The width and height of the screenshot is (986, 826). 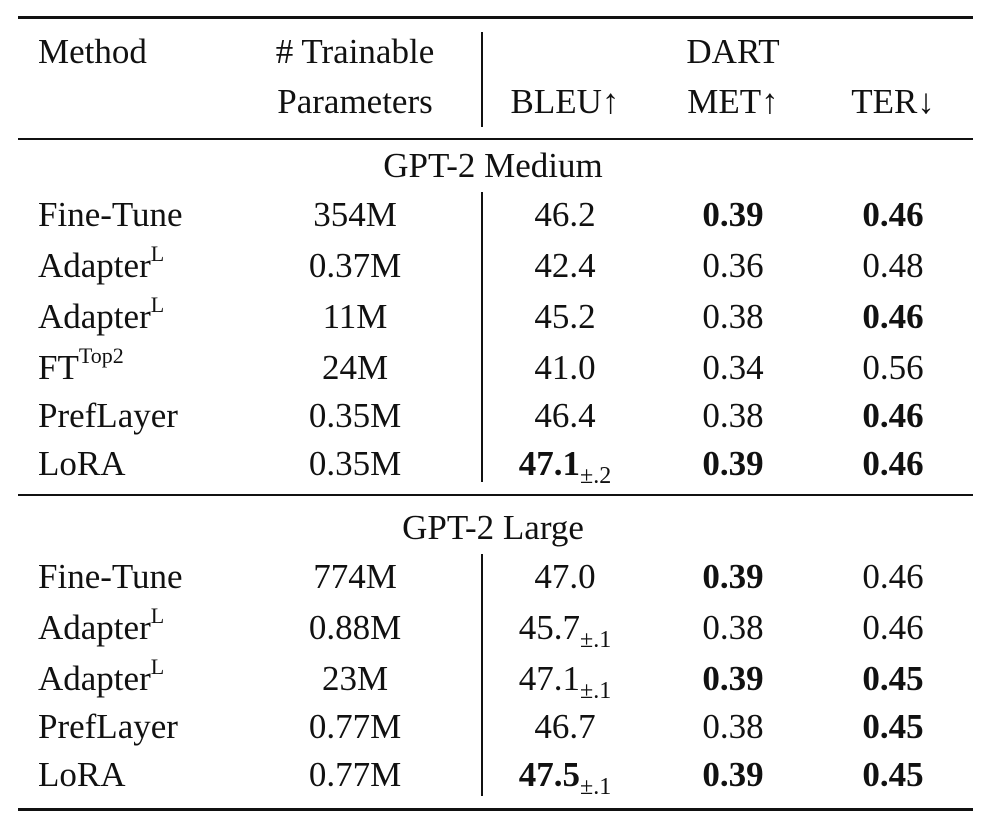 I want to click on header-params-line2: Parameters, so click(x=355, y=101).